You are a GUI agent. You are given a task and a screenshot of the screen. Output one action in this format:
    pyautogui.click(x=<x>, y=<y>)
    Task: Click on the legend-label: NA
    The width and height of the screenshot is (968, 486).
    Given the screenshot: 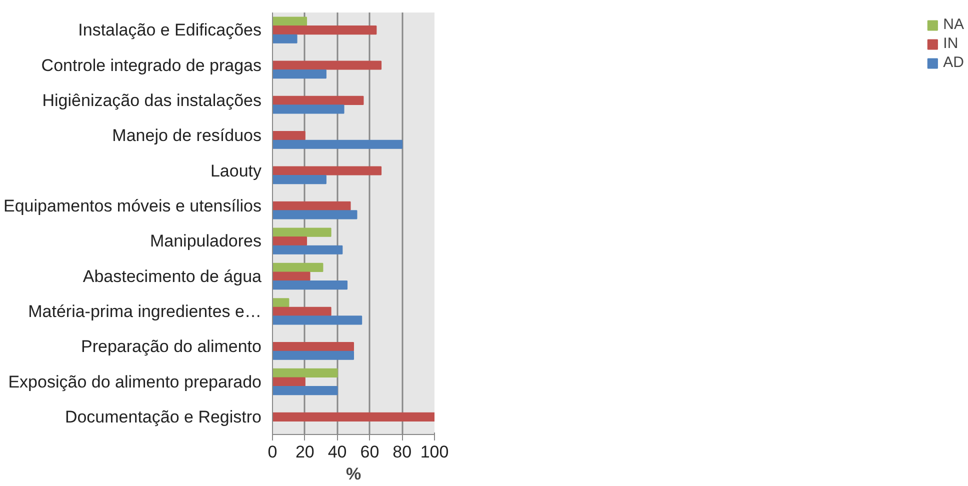 What is the action you would take?
    pyautogui.click(x=953, y=24)
    